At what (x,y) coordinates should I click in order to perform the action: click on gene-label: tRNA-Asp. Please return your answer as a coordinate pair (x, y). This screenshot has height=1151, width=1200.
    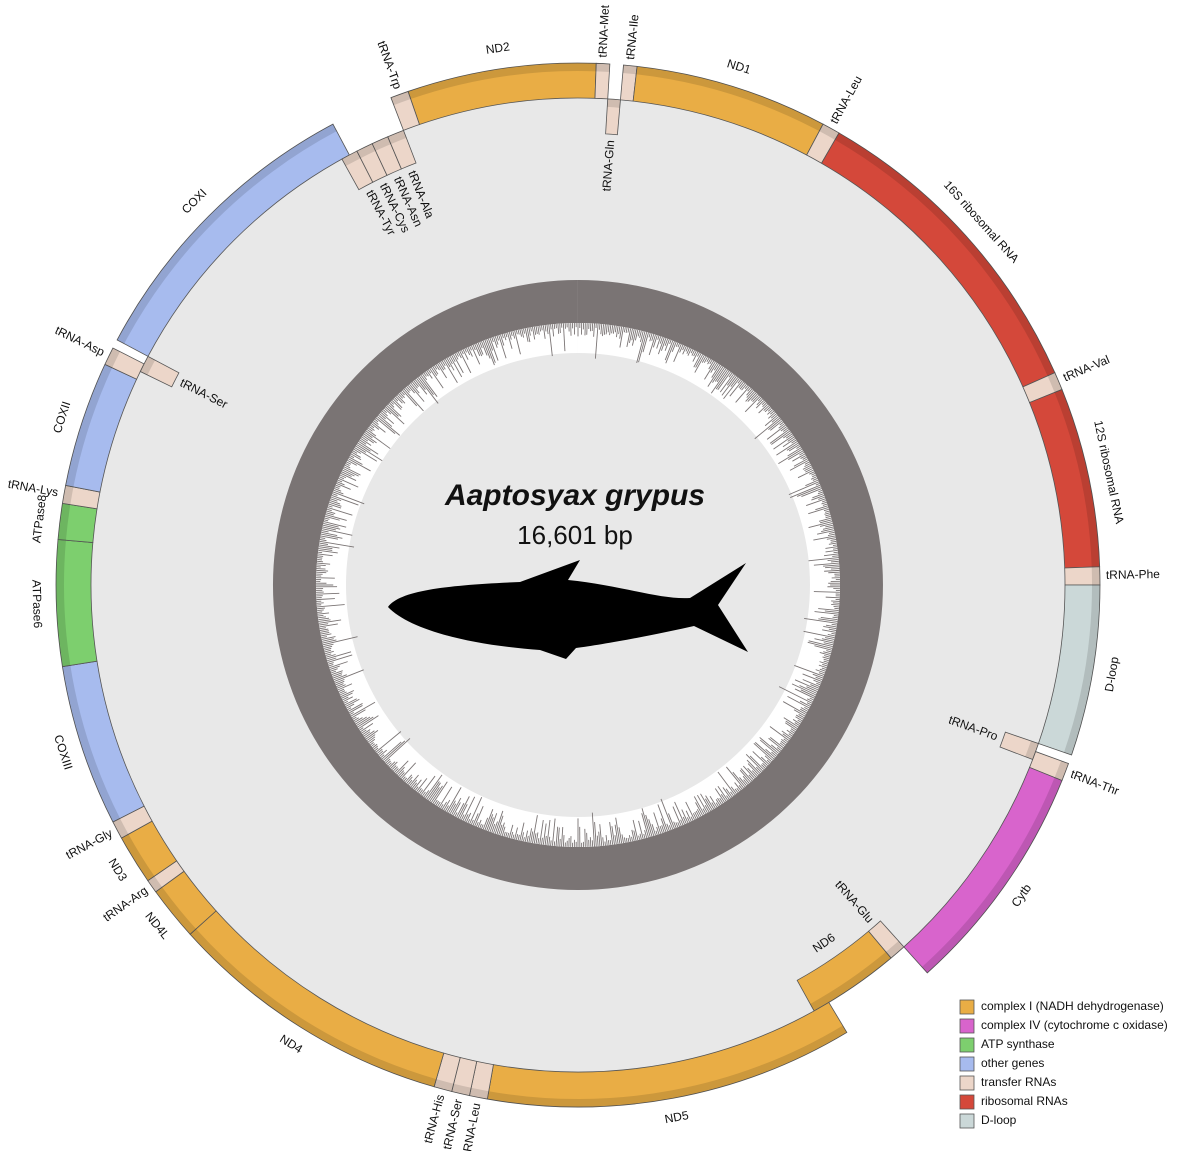
    Looking at the image, I should click on (80, 341).